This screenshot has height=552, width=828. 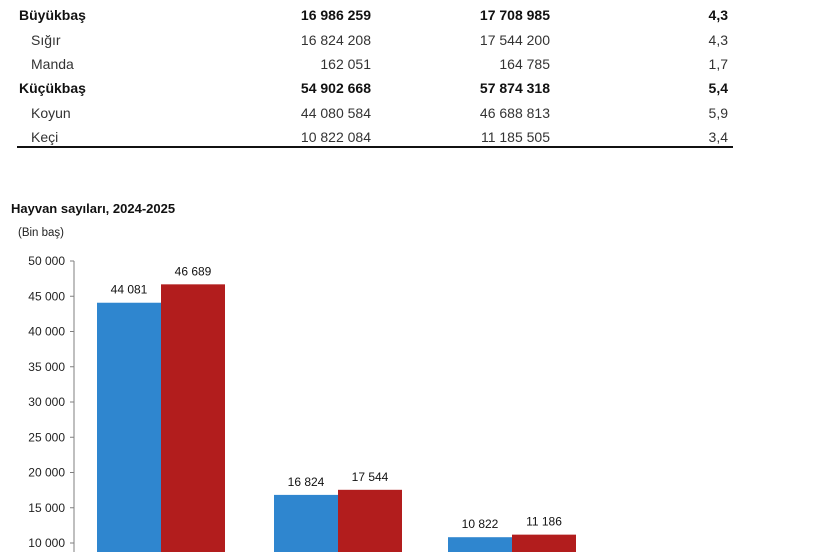 What do you see at coordinates (718, 64) in the screenshot?
I see `change-percent: 1,7` at bounding box center [718, 64].